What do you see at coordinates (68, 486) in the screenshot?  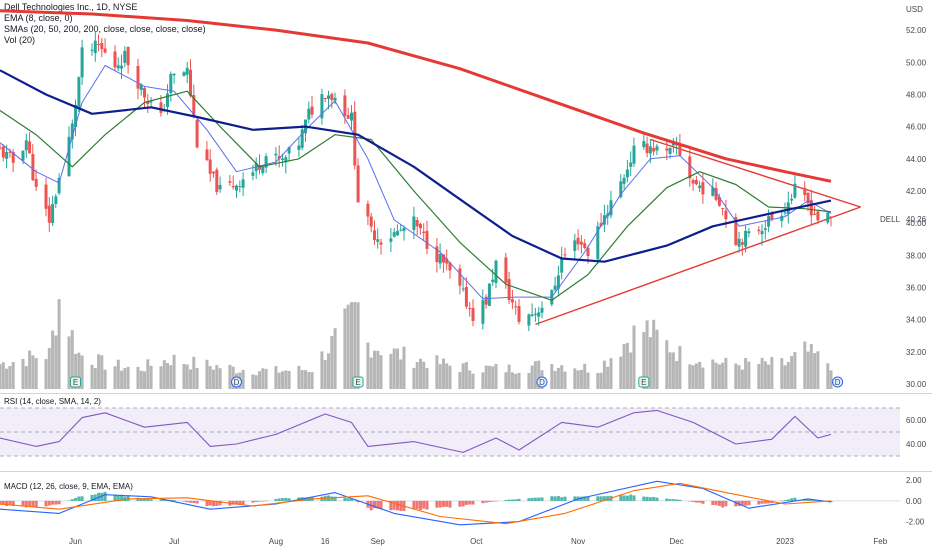 I see `macd-legend: MACD (12, 26, close, 9, EMA, EMA)` at bounding box center [68, 486].